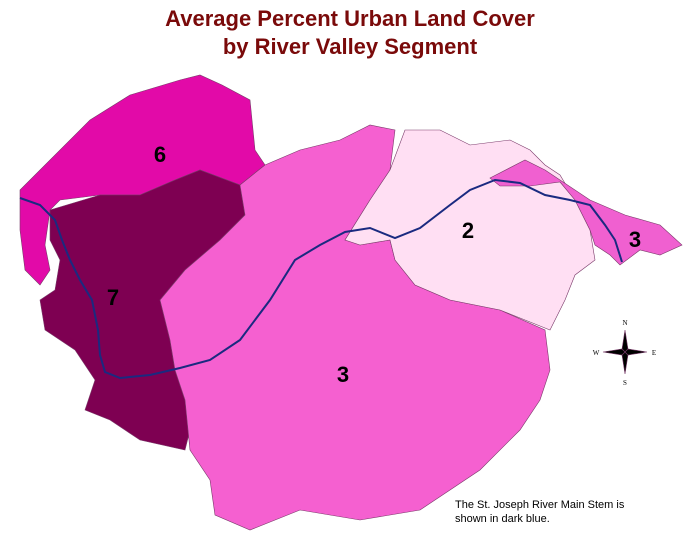  I want to click on region-label: 6, so click(160, 154).